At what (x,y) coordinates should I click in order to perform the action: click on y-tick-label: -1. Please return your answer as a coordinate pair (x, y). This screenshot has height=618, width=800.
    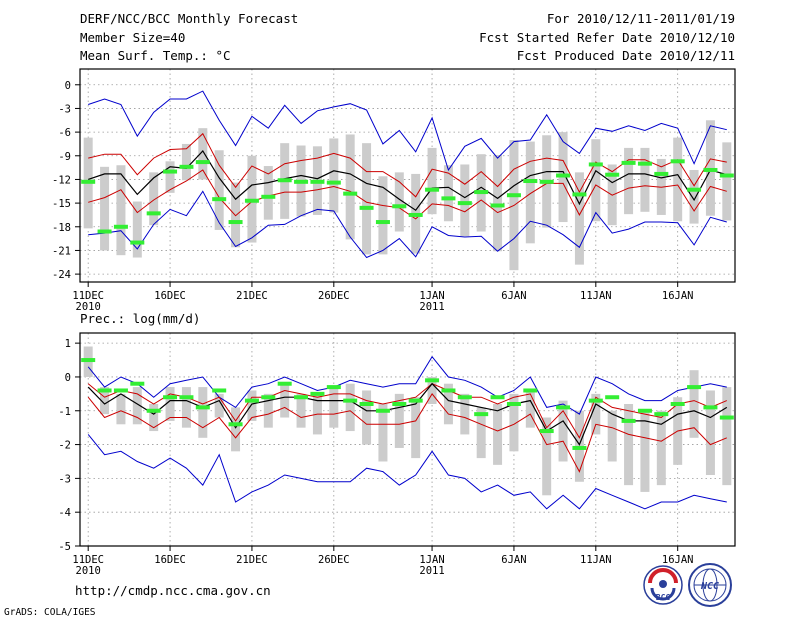
    Looking at the image, I should click on (64, 412).